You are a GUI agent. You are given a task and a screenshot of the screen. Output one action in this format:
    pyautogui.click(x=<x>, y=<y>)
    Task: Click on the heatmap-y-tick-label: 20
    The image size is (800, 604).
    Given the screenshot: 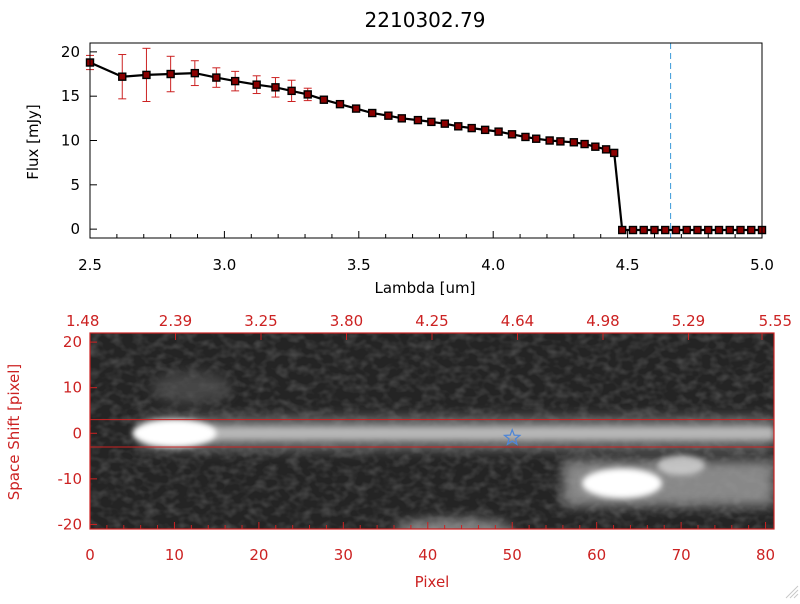 What is the action you would take?
    pyautogui.click(x=72, y=342)
    